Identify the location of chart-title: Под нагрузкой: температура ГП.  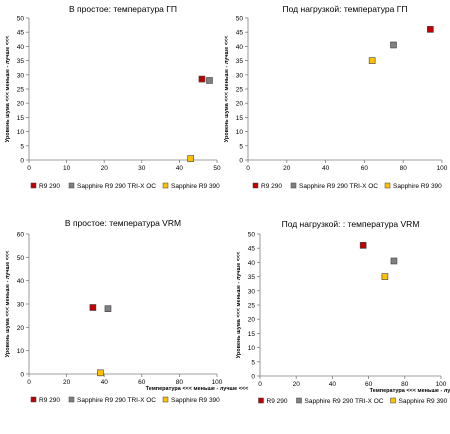
(345, 9).